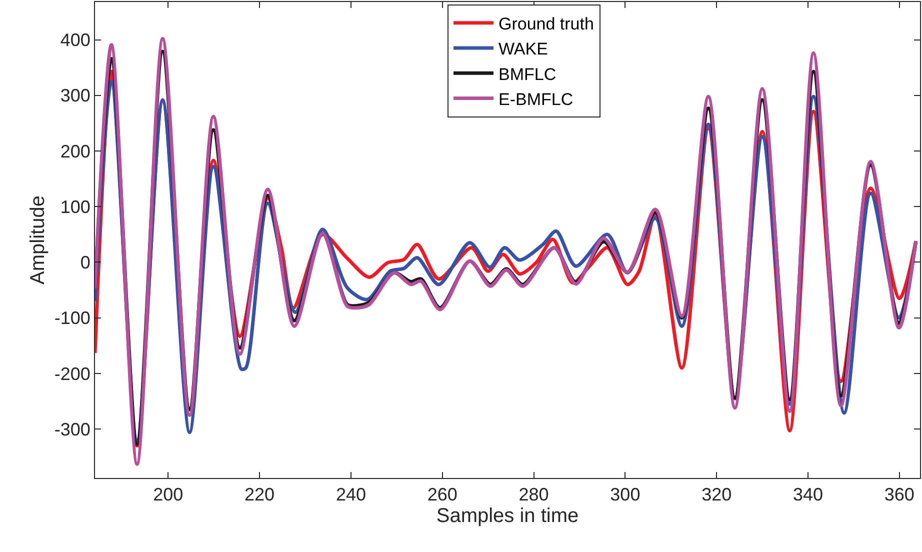 This screenshot has width=922, height=552. What do you see at coordinates (808, 494) in the screenshot?
I see `x-tick-label: 340` at bounding box center [808, 494].